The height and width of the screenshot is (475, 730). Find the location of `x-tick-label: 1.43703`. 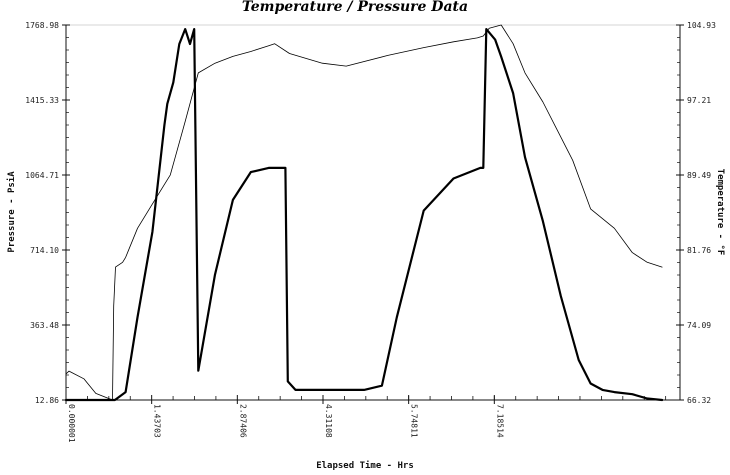

x-tick-label: 1.43703 is located at coordinates (157, 421).